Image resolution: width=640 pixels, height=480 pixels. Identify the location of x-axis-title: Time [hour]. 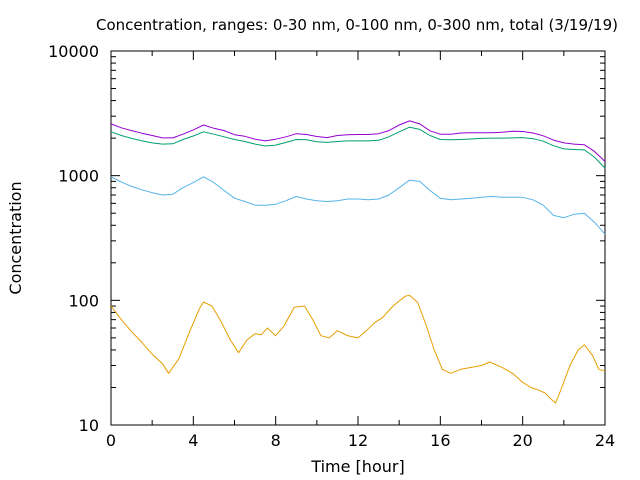
(357, 466).